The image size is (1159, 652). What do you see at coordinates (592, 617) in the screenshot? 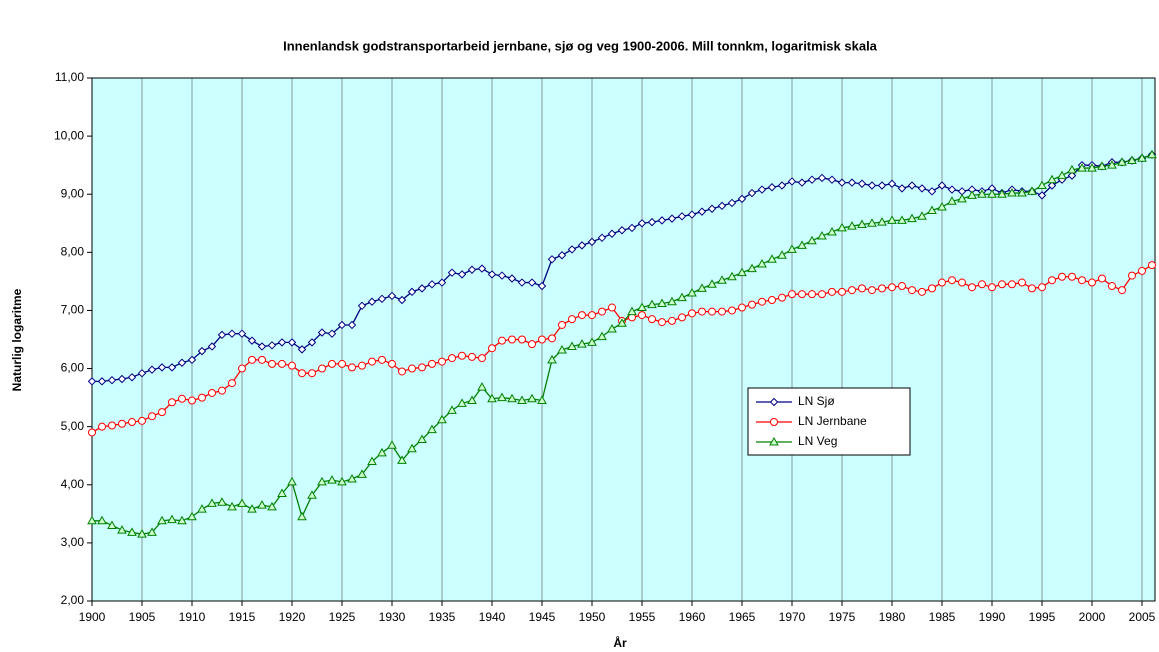
I see `x-tick-label: 1950` at bounding box center [592, 617].